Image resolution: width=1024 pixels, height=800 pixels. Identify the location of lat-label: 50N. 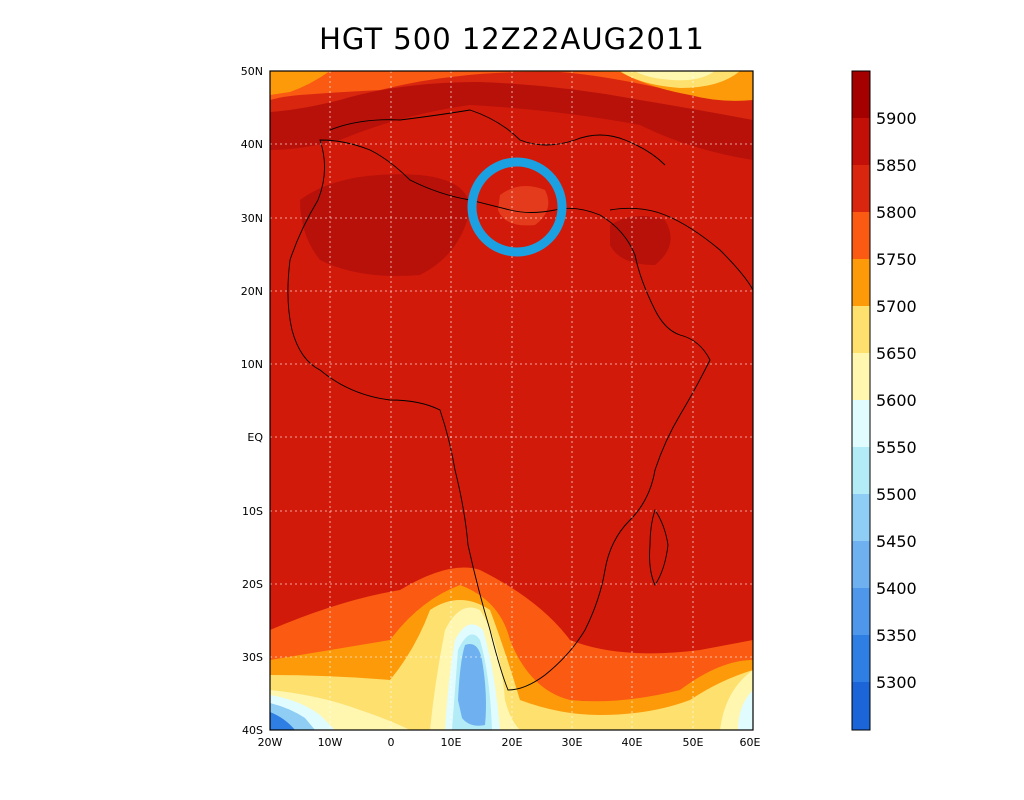
(252, 71).